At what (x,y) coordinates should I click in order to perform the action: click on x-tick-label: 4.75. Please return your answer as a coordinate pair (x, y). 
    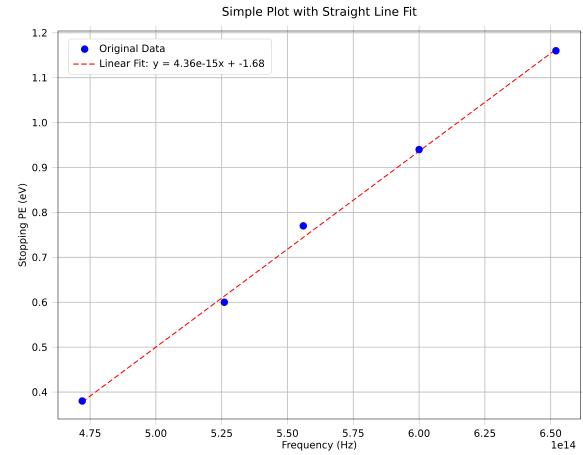
    Looking at the image, I should click on (89, 433).